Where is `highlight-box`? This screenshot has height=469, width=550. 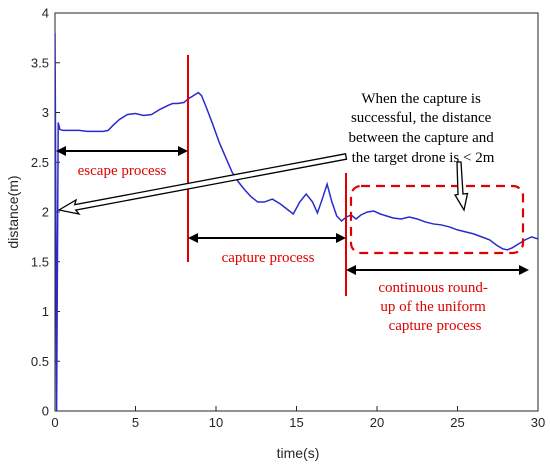 highlight-box is located at coordinates (437, 219).